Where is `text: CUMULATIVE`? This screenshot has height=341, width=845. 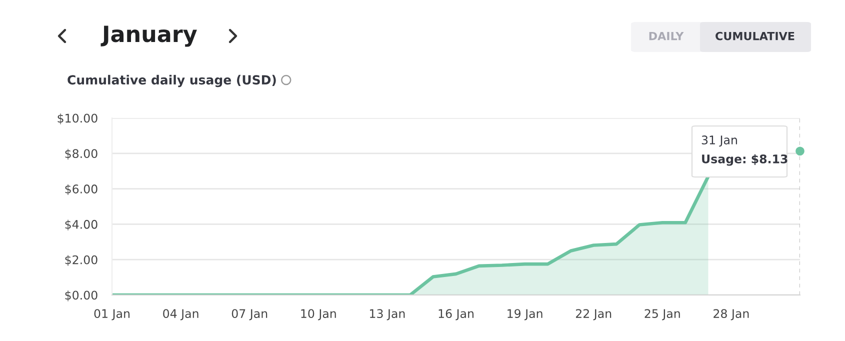
text: CUMULATIVE is located at coordinates (755, 36).